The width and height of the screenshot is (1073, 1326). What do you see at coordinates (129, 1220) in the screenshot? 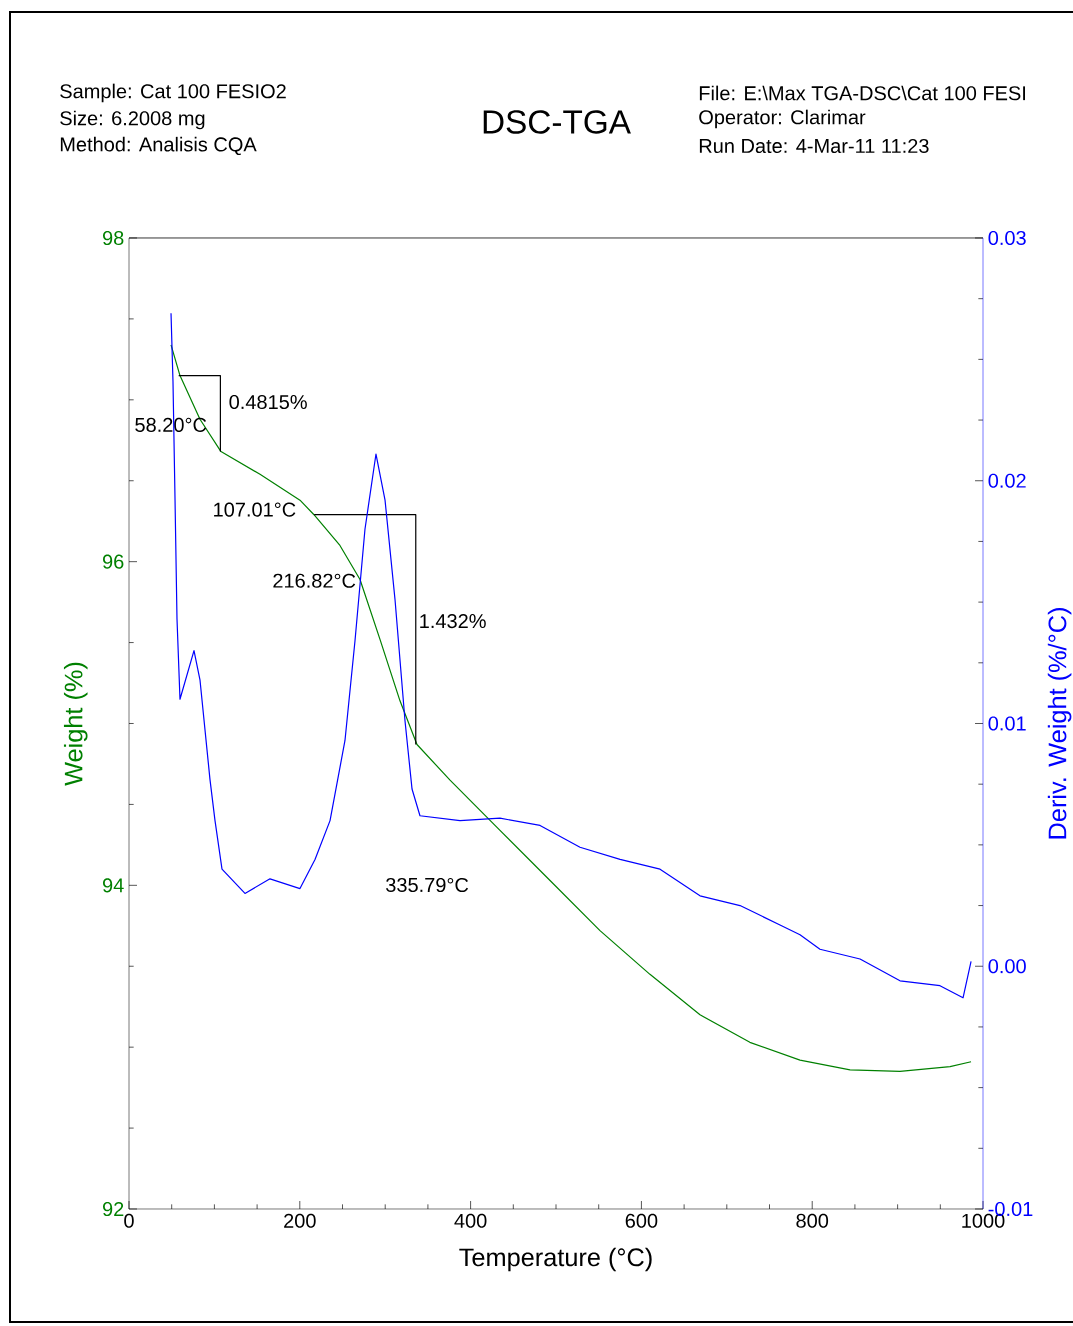
I see `x-tick-label: 0` at bounding box center [129, 1220].